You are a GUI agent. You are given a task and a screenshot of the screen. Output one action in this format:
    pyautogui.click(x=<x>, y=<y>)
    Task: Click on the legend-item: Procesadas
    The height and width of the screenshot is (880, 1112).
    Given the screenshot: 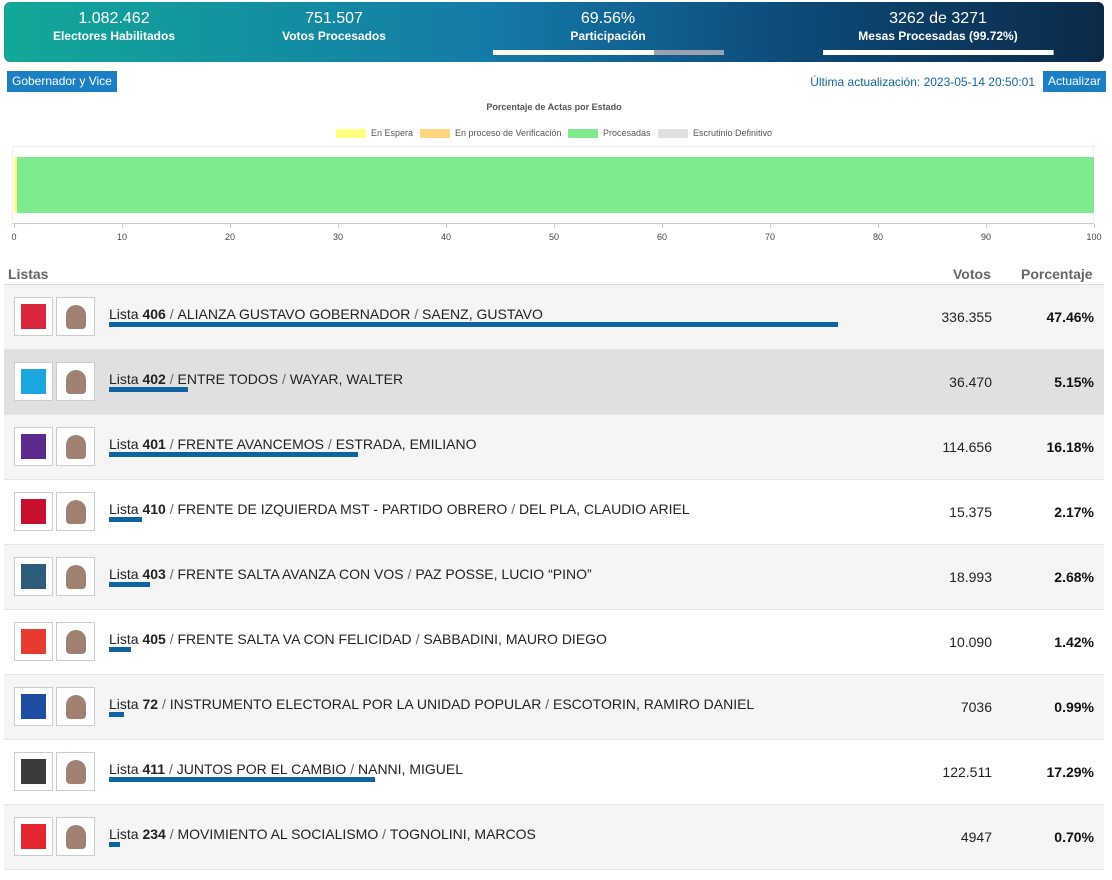 What is the action you would take?
    pyautogui.click(x=609, y=133)
    